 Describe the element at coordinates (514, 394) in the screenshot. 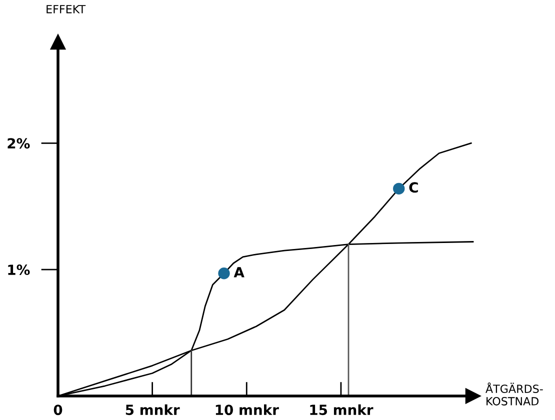

I see `x-axis-title: ÅTGÄRDS- KOSTNAD` at that location.